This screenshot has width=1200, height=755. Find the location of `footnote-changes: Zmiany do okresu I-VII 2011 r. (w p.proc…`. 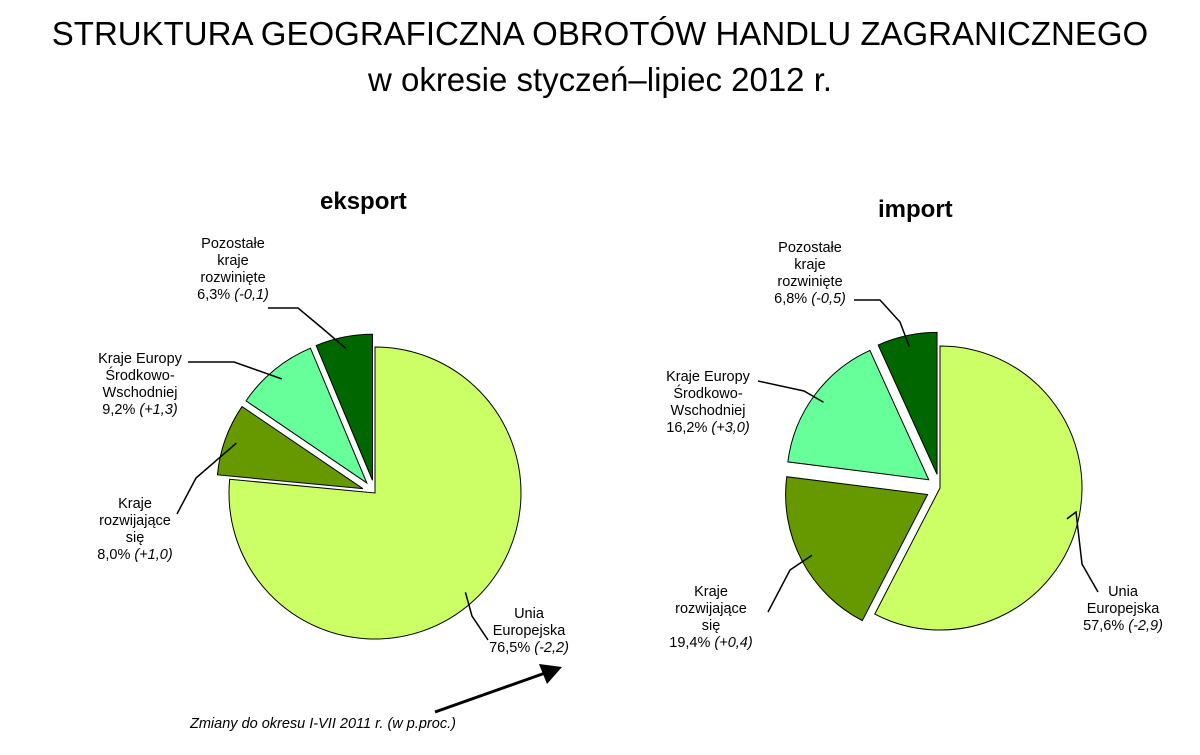

footnote-changes: Zmiany do okresu I-VII 2011 r. (w p.proc… is located at coordinates (323, 724).